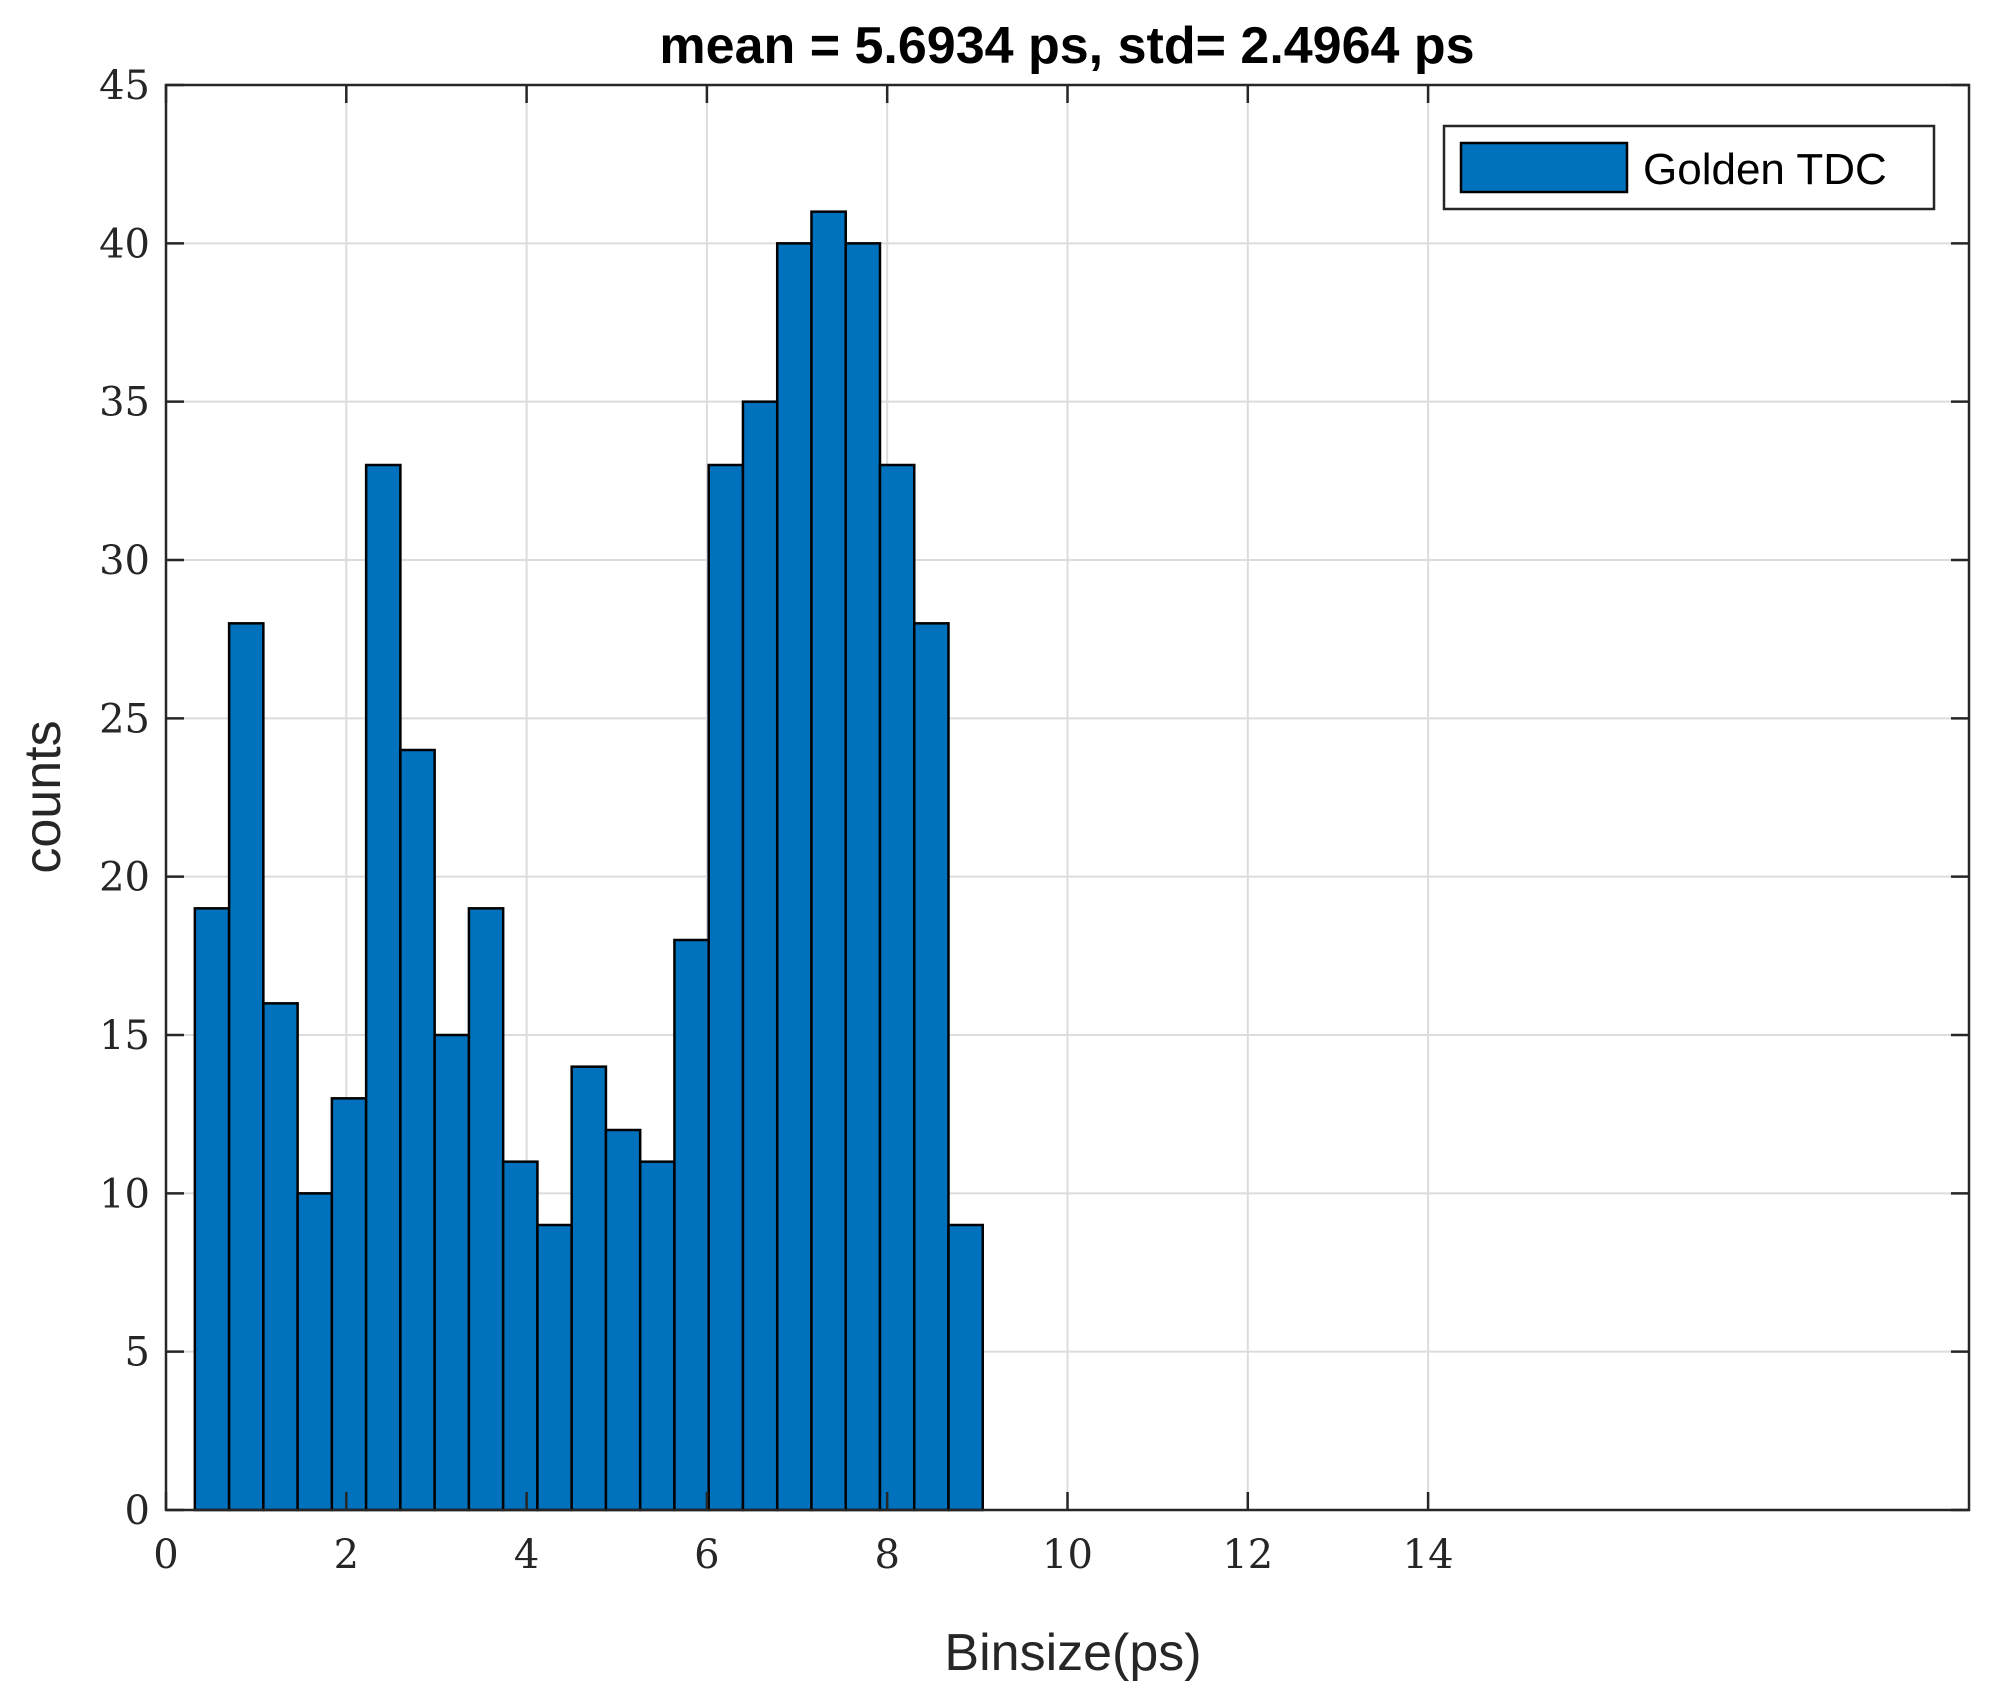 The width and height of the screenshot is (1997, 1691). I want to click on y-tick-label: 0, so click(137, 1511).